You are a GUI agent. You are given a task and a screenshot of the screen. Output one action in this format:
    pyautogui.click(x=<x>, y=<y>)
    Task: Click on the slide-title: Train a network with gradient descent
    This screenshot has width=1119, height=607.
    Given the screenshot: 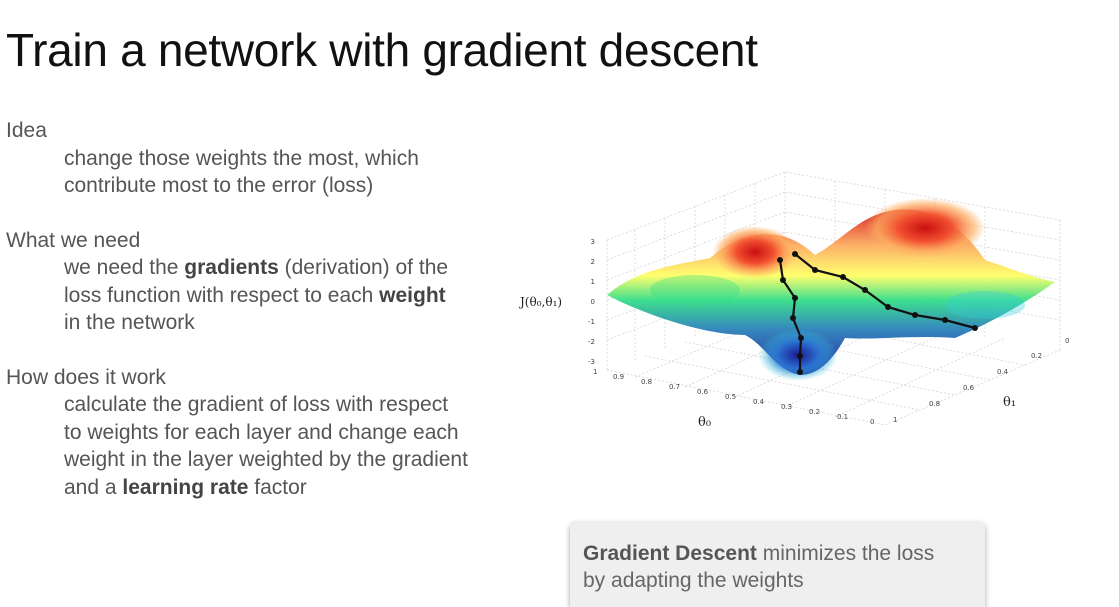 What is the action you would take?
    pyautogui.click(x=382, y=50)
    